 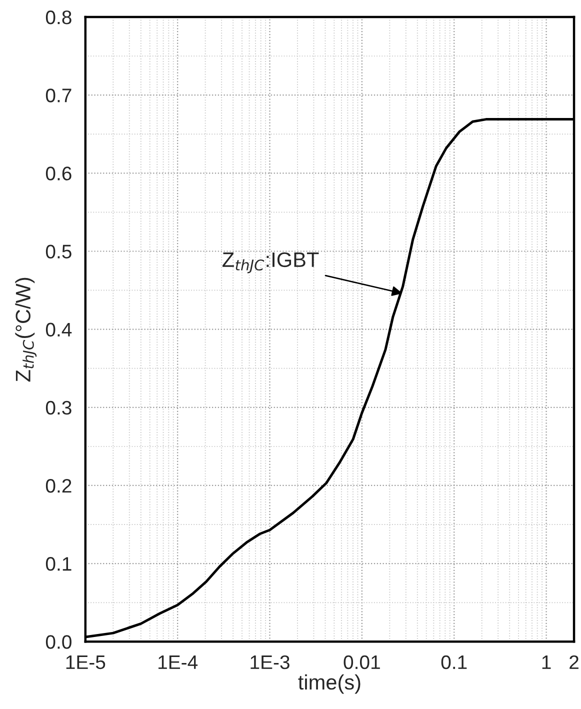 What do you see at coordinates (362, 662) in the screenshot?
I see `x-tick-label: 0.01` at bounding box center [362, 662].